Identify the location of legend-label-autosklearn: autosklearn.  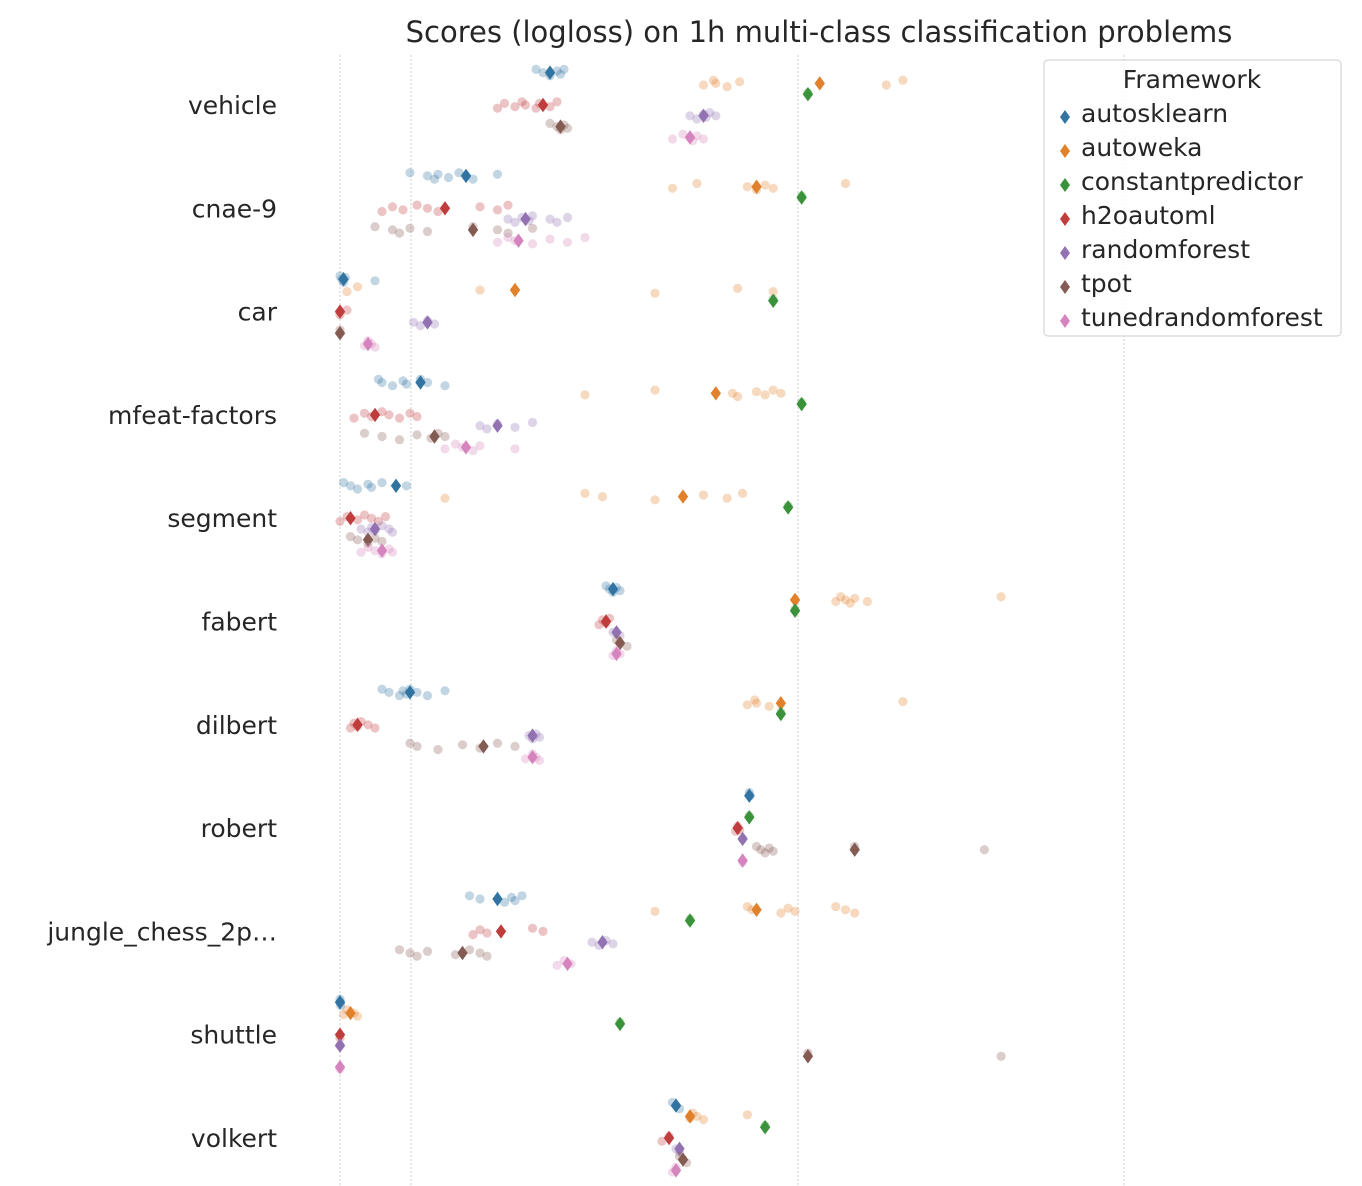
(1154, 113).